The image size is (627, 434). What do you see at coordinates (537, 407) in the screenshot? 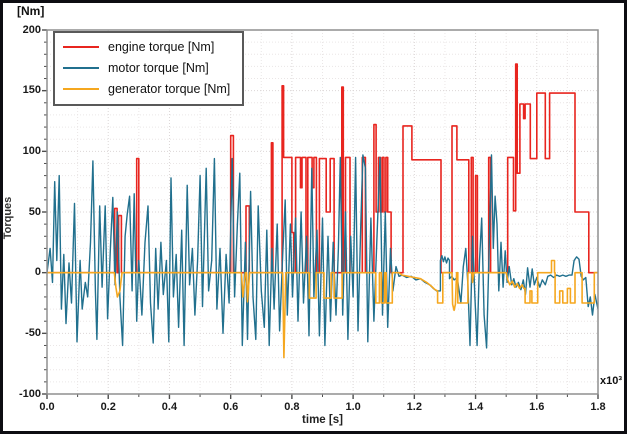
I see `x-tick-label: 1.6` at bounding box center [537, 407].